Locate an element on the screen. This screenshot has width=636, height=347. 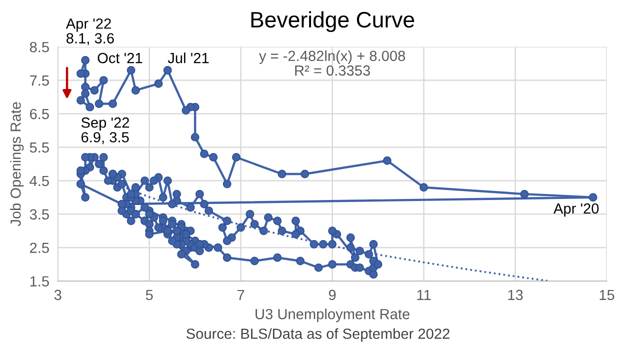
y-tick-label: 8.5 is located at coordinates (39, 47).